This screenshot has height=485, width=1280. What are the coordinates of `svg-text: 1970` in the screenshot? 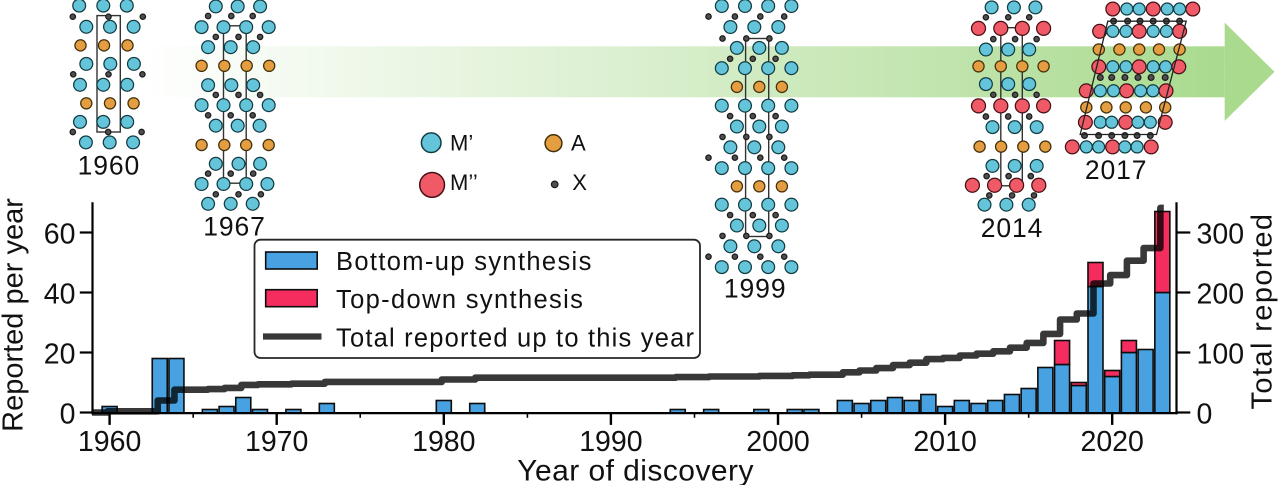 It's located at (276, 442).